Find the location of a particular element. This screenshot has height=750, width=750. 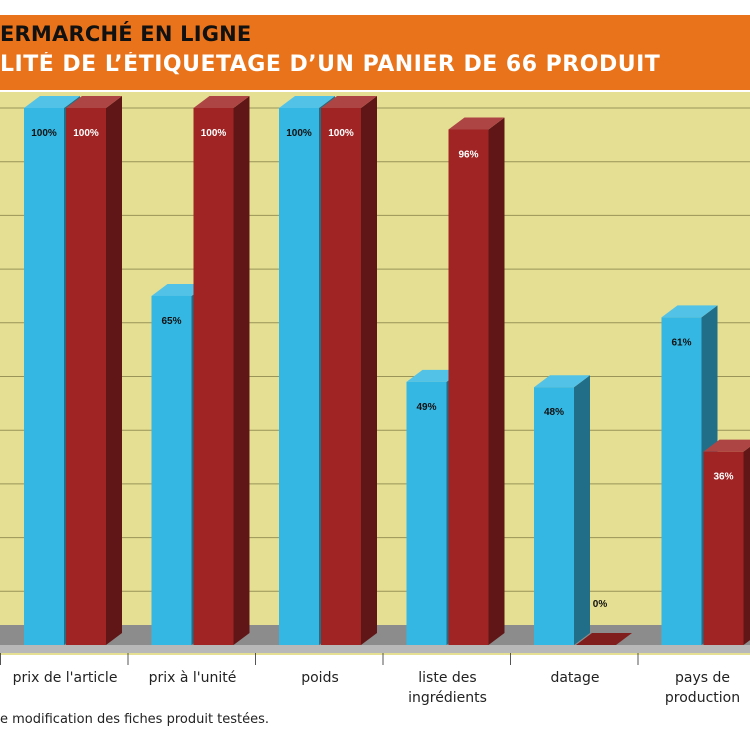

title-banner is located at coordinates (375, 52).